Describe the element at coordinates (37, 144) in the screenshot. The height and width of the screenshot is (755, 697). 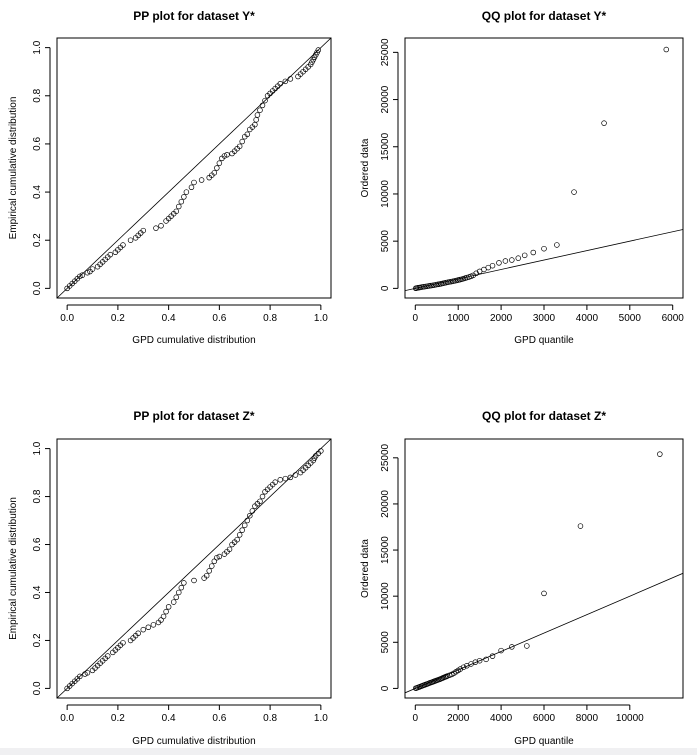
I see `y-tick-label: 0.6` at that location.